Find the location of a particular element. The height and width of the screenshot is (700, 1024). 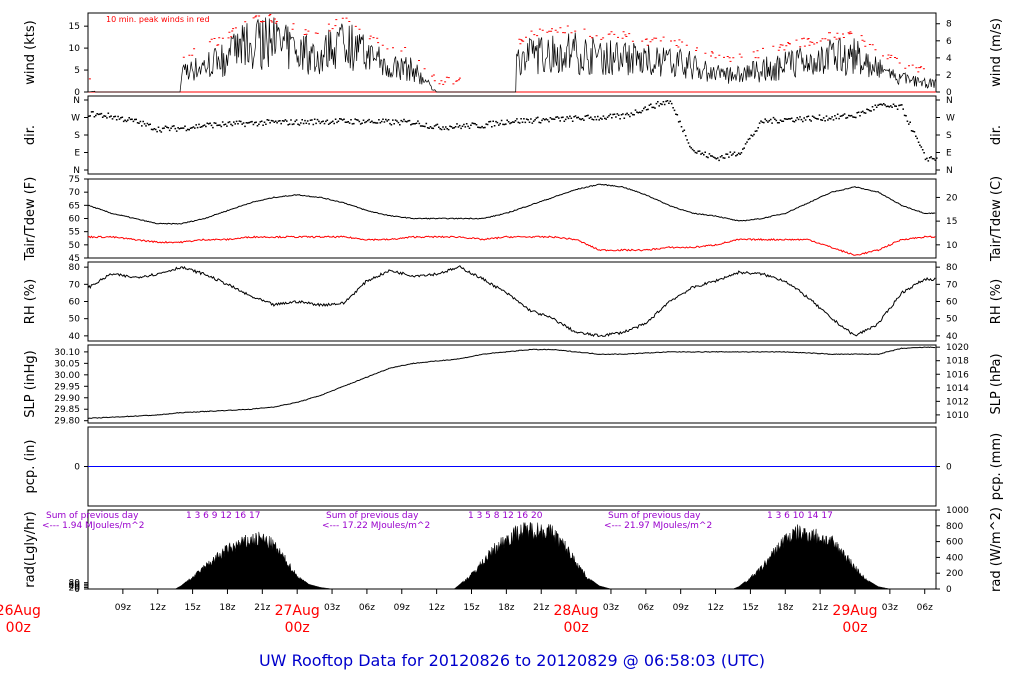

left-axis-label: wind (kts) is located at coordinates (30, 52).